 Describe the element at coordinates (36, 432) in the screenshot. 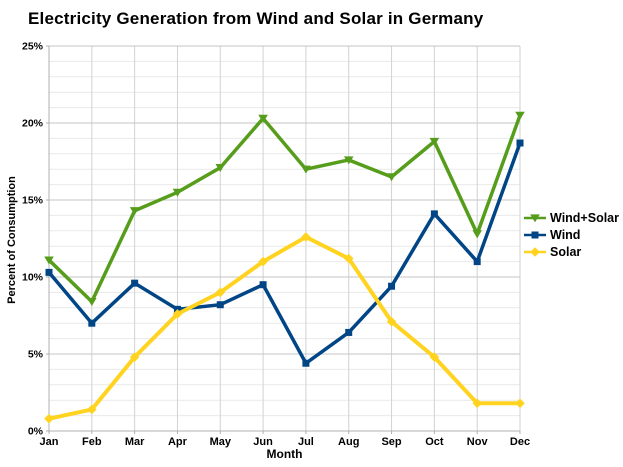

I see `y-tick-label: 0%` at that location.